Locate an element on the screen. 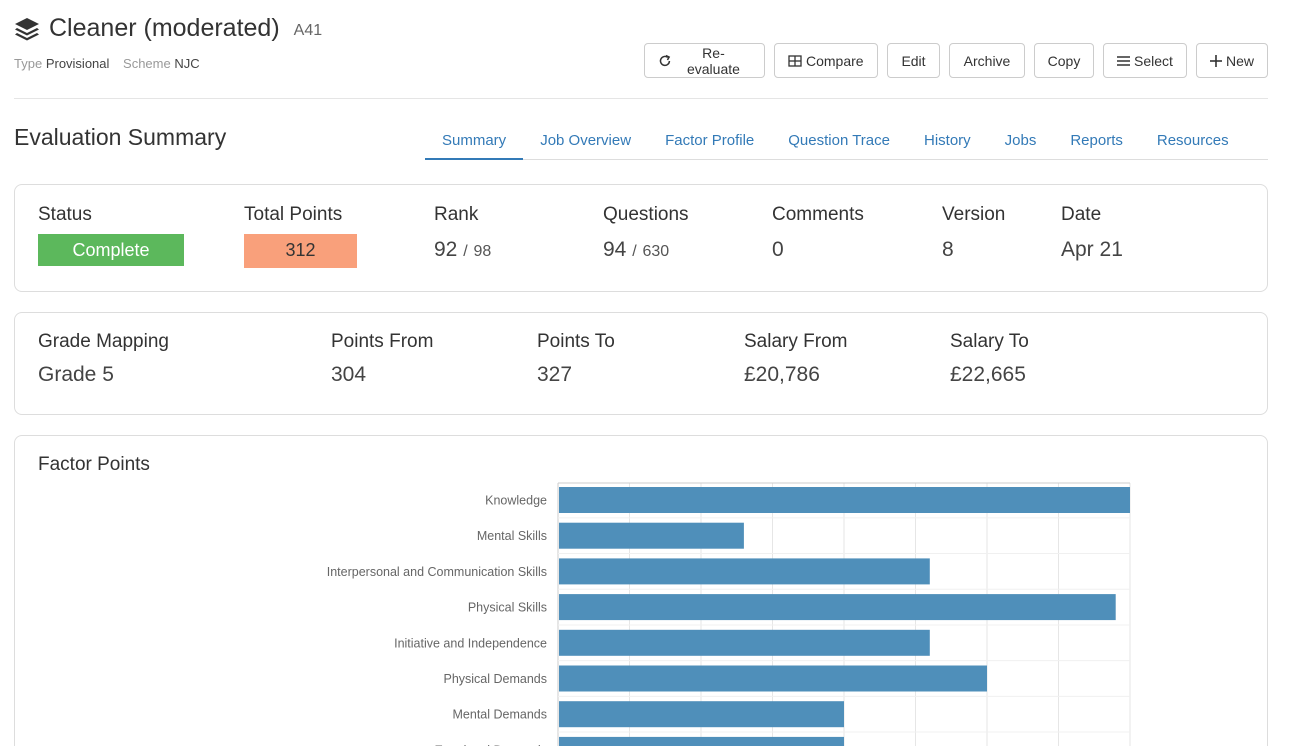 This screenshot has height=746, width=1293. questions-label: Questions is located at coordinates (646, 214).